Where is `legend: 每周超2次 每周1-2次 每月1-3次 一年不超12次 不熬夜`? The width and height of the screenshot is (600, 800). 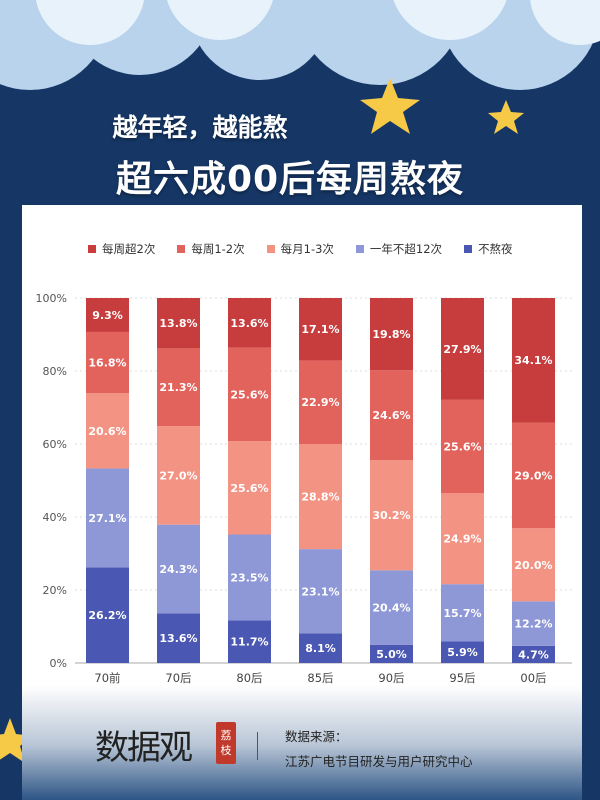 legend: 每周超2次 每周1-2次 每月1-3次 一年不超12次 不熬夜 is located at coordinates (300, 249).